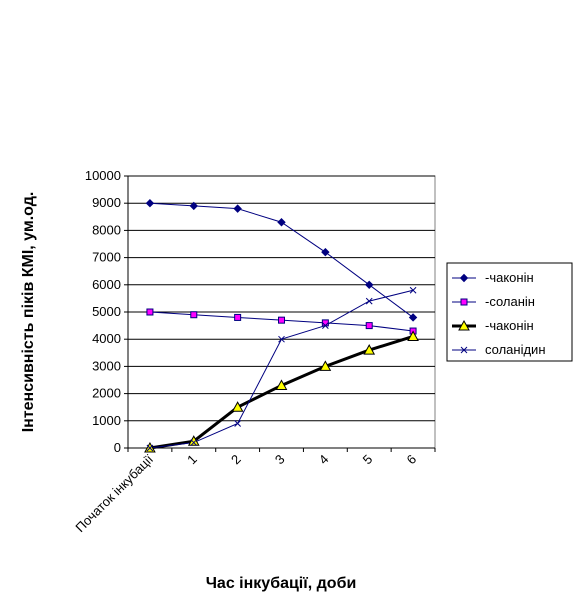 Image resolution: width=577 pixels, height=608 pixels. What do you see at coordinates (106, 257) in the screenshot?
I see `y-tick-label: 7000` at bounding box center [106, 257].